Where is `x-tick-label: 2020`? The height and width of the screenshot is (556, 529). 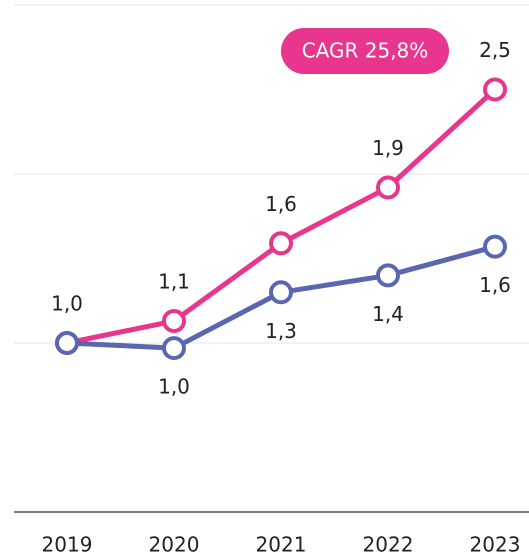 x-tick-label: 2020 is located at coordinates (174, 544).